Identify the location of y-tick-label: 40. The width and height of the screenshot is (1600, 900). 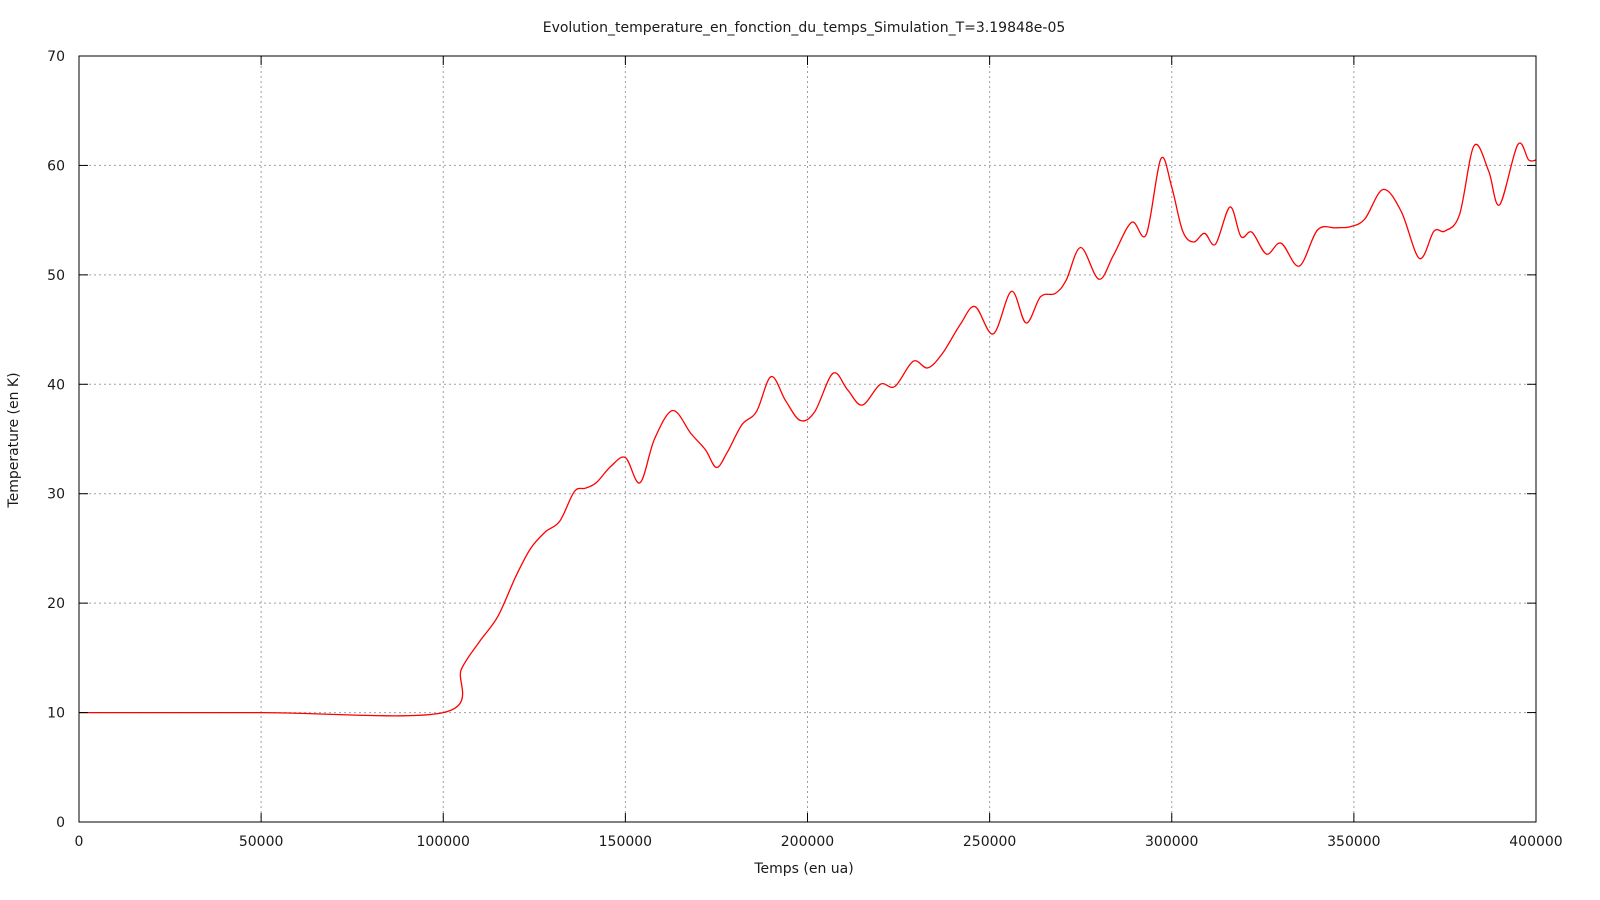
(56, 385).